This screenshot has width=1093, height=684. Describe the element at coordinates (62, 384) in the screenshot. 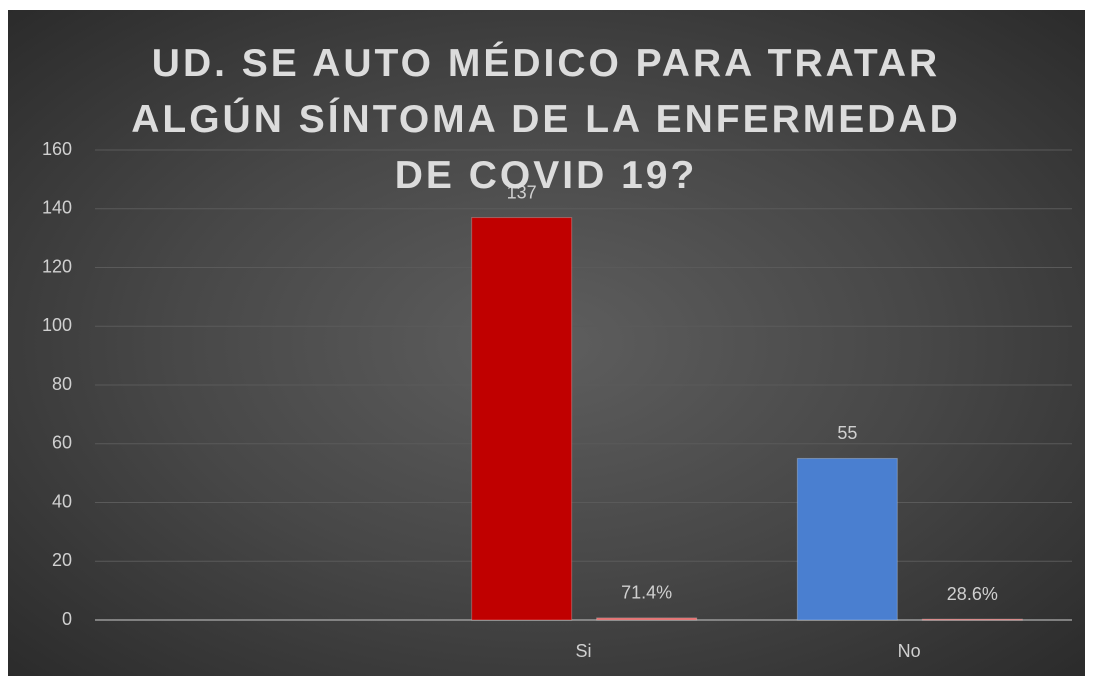

I see `y-tick-label: 80` at that location.